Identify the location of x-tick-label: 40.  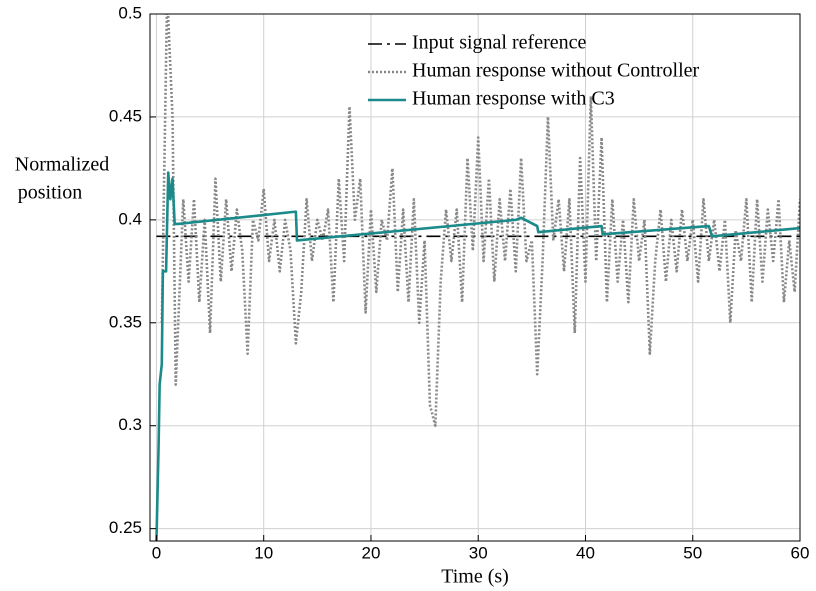
(585, 552).